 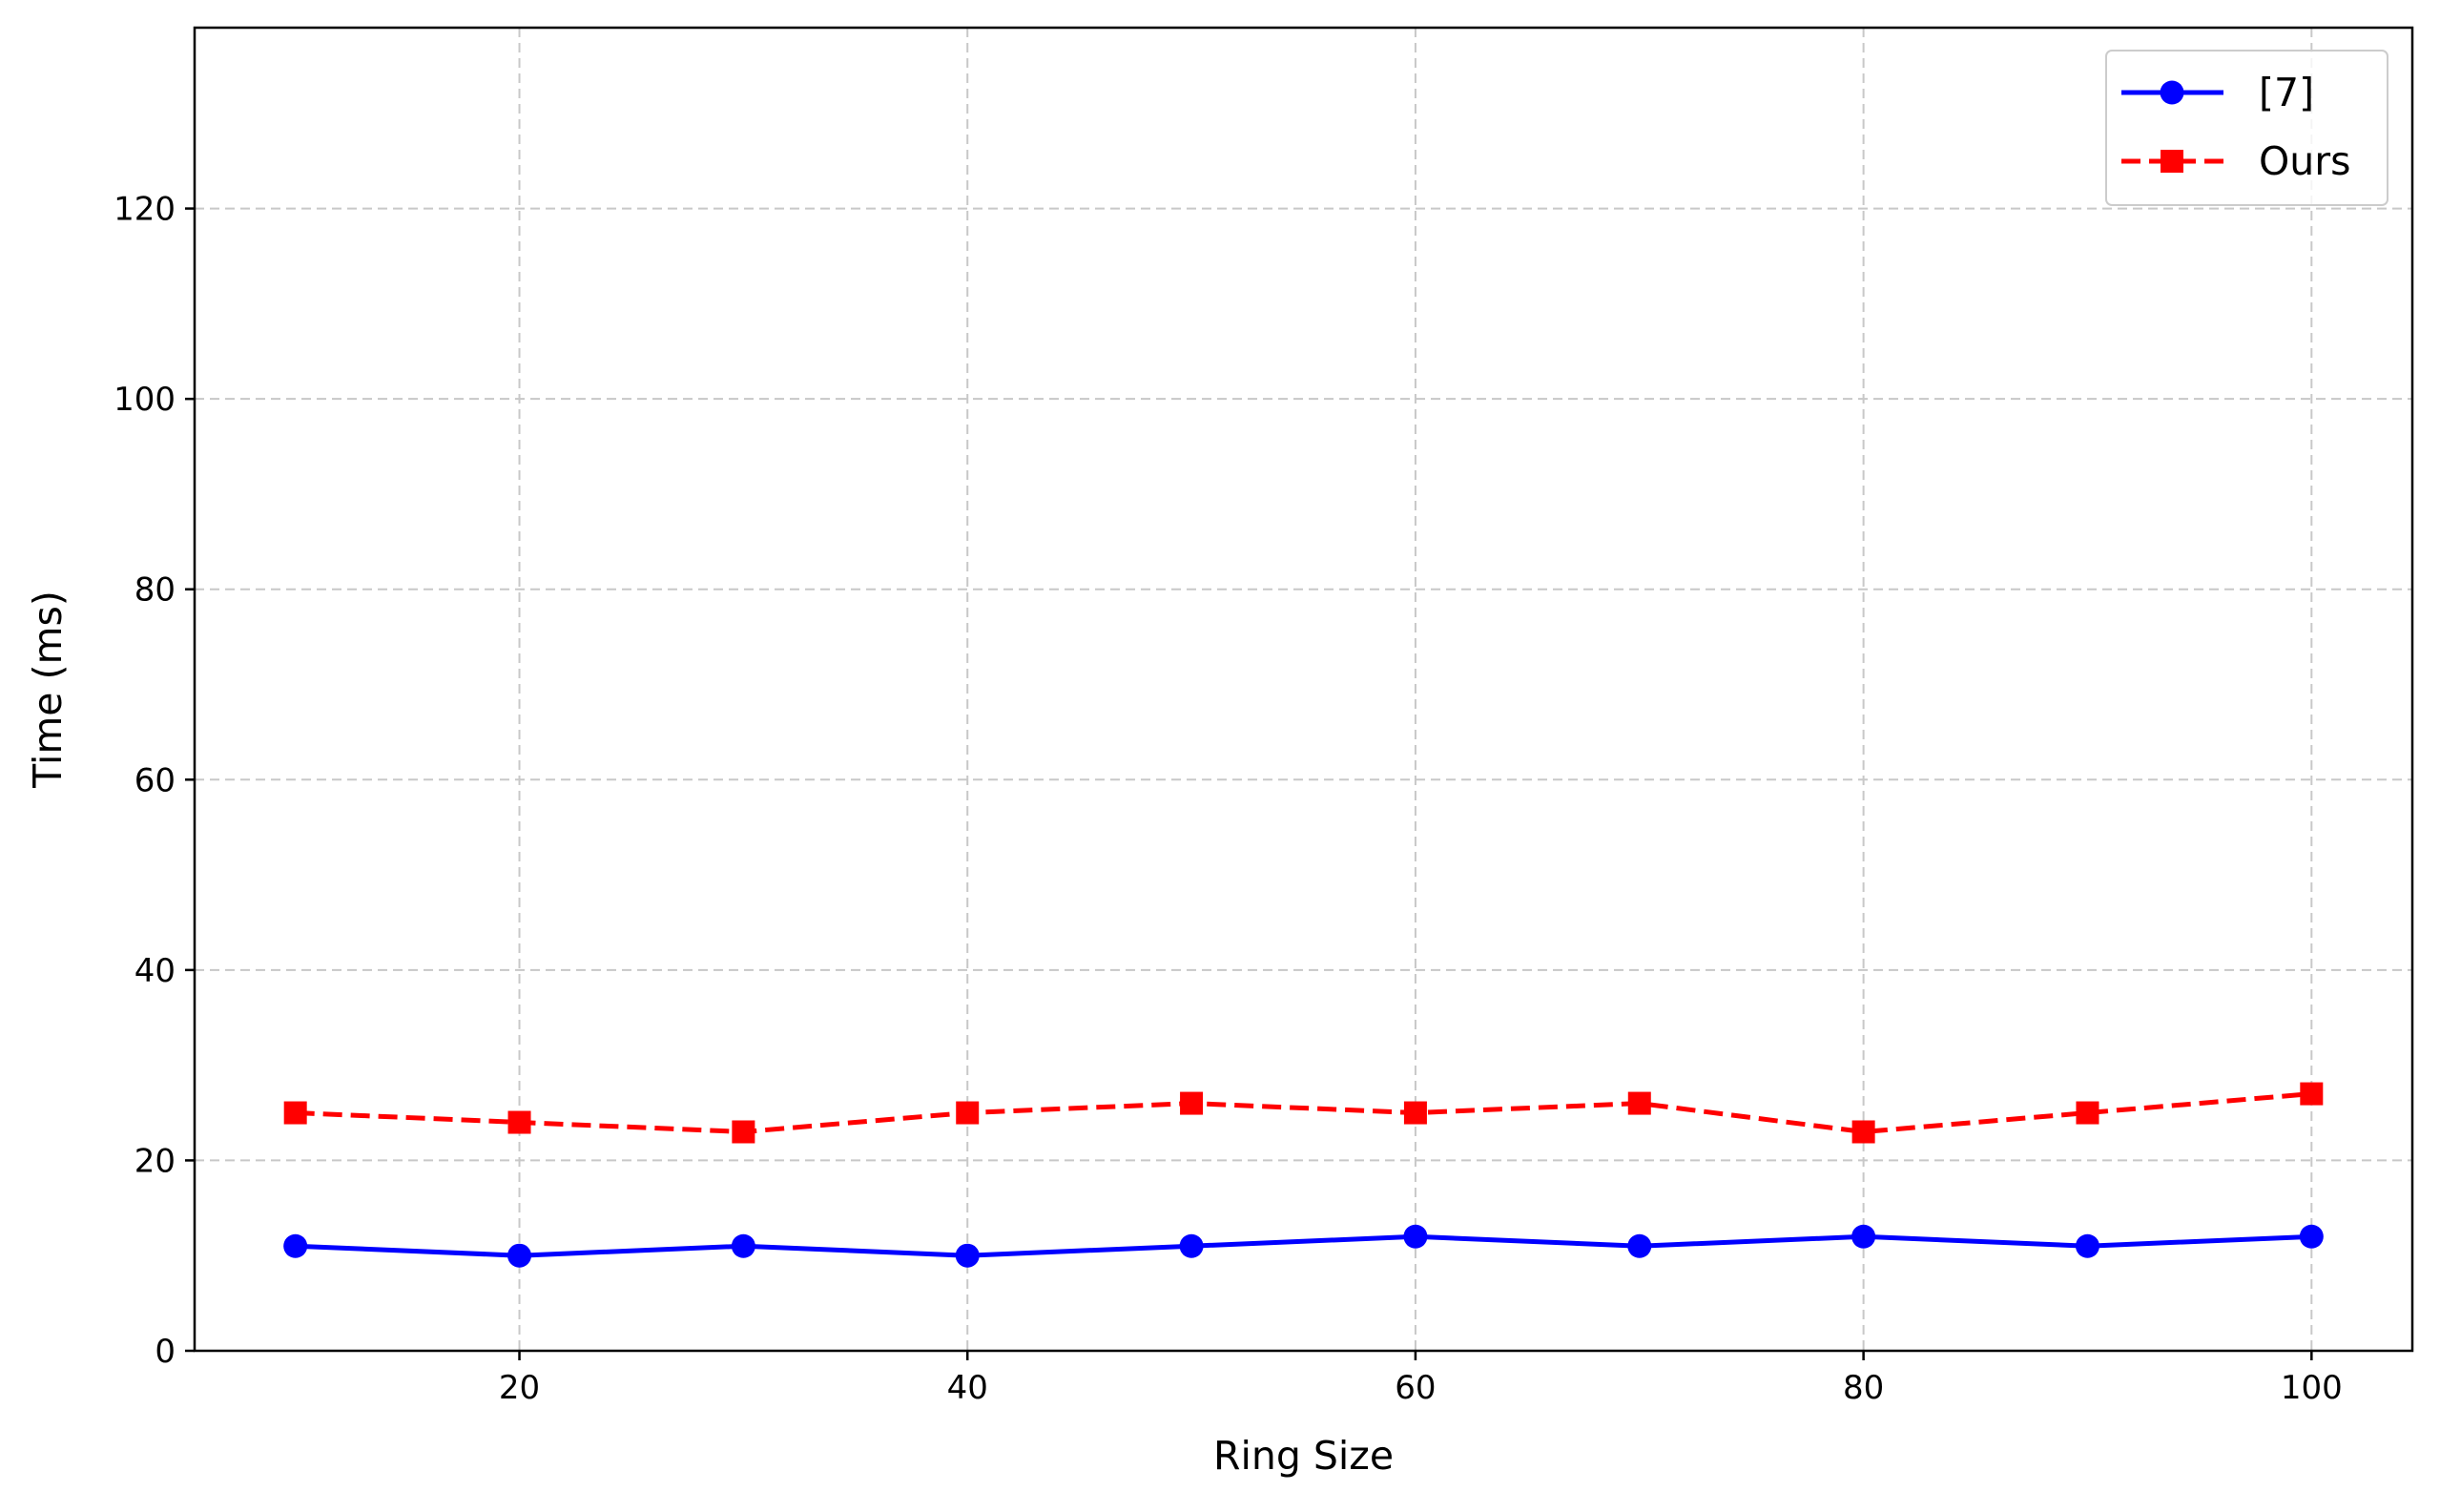 What do you see at coordinates (145, 210) in the screenshot?
I see `y-tick-label: 120` at bounding box center [145, 210].